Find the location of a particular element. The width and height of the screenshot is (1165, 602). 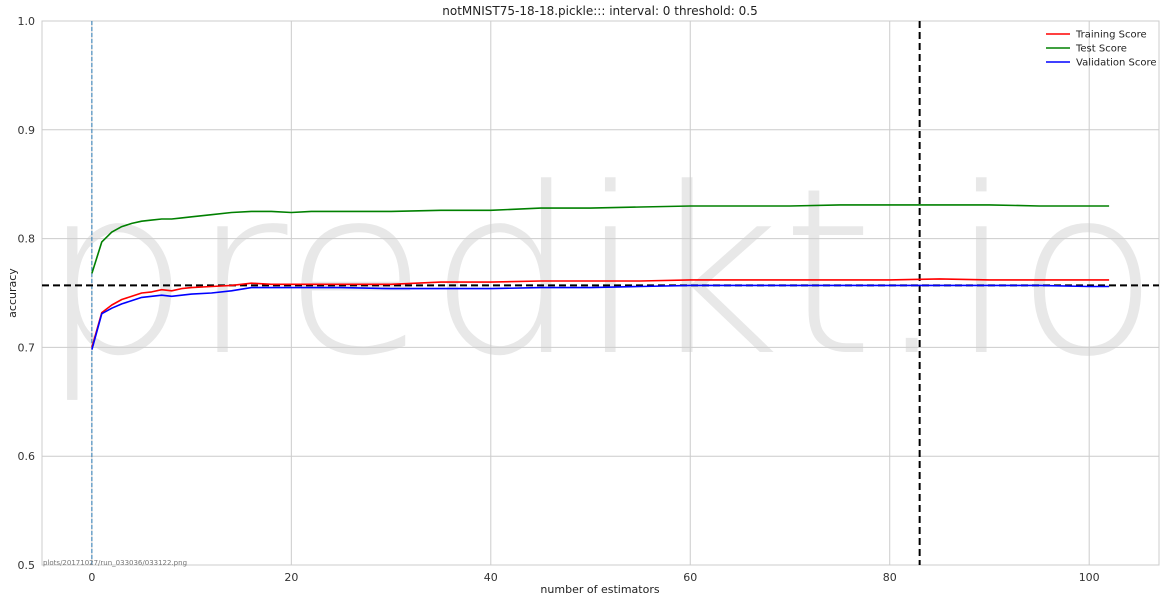

x-axis-ticks: 0 20 40 60 80 100 is located at coordinates (593, 577).